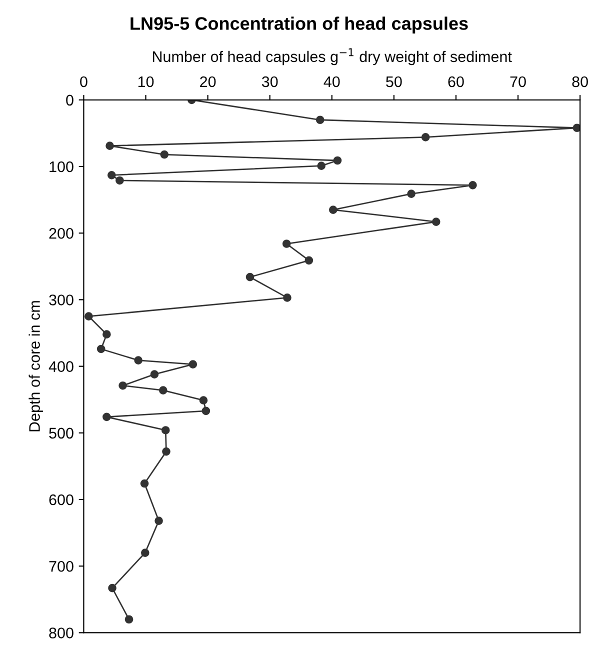 This screenshot has height=666, width=598. I want to click on y-tick-label: 100, so click(62, 166).